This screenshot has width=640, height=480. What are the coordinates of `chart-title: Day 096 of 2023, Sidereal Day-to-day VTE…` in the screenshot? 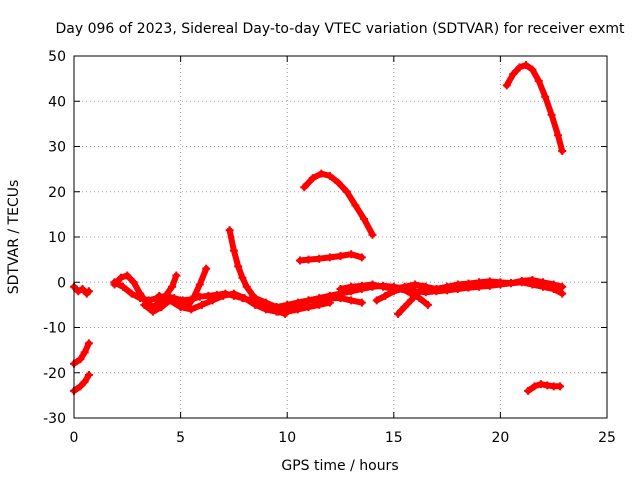 It's located at (341, 29).